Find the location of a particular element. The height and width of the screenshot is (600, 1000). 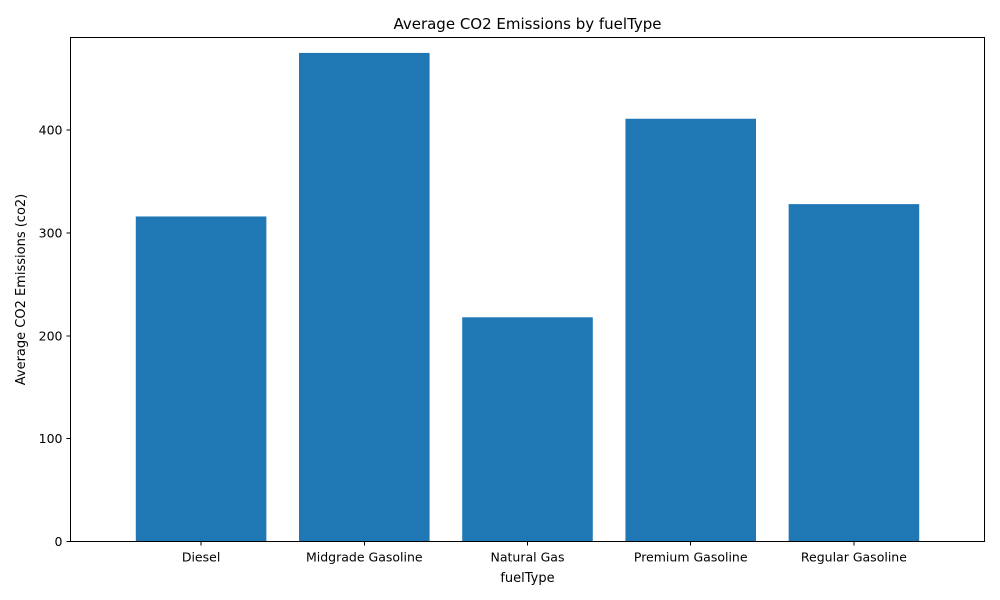

x-tick-label: Midgrade Gasoline is located at coordinates (364, 557).